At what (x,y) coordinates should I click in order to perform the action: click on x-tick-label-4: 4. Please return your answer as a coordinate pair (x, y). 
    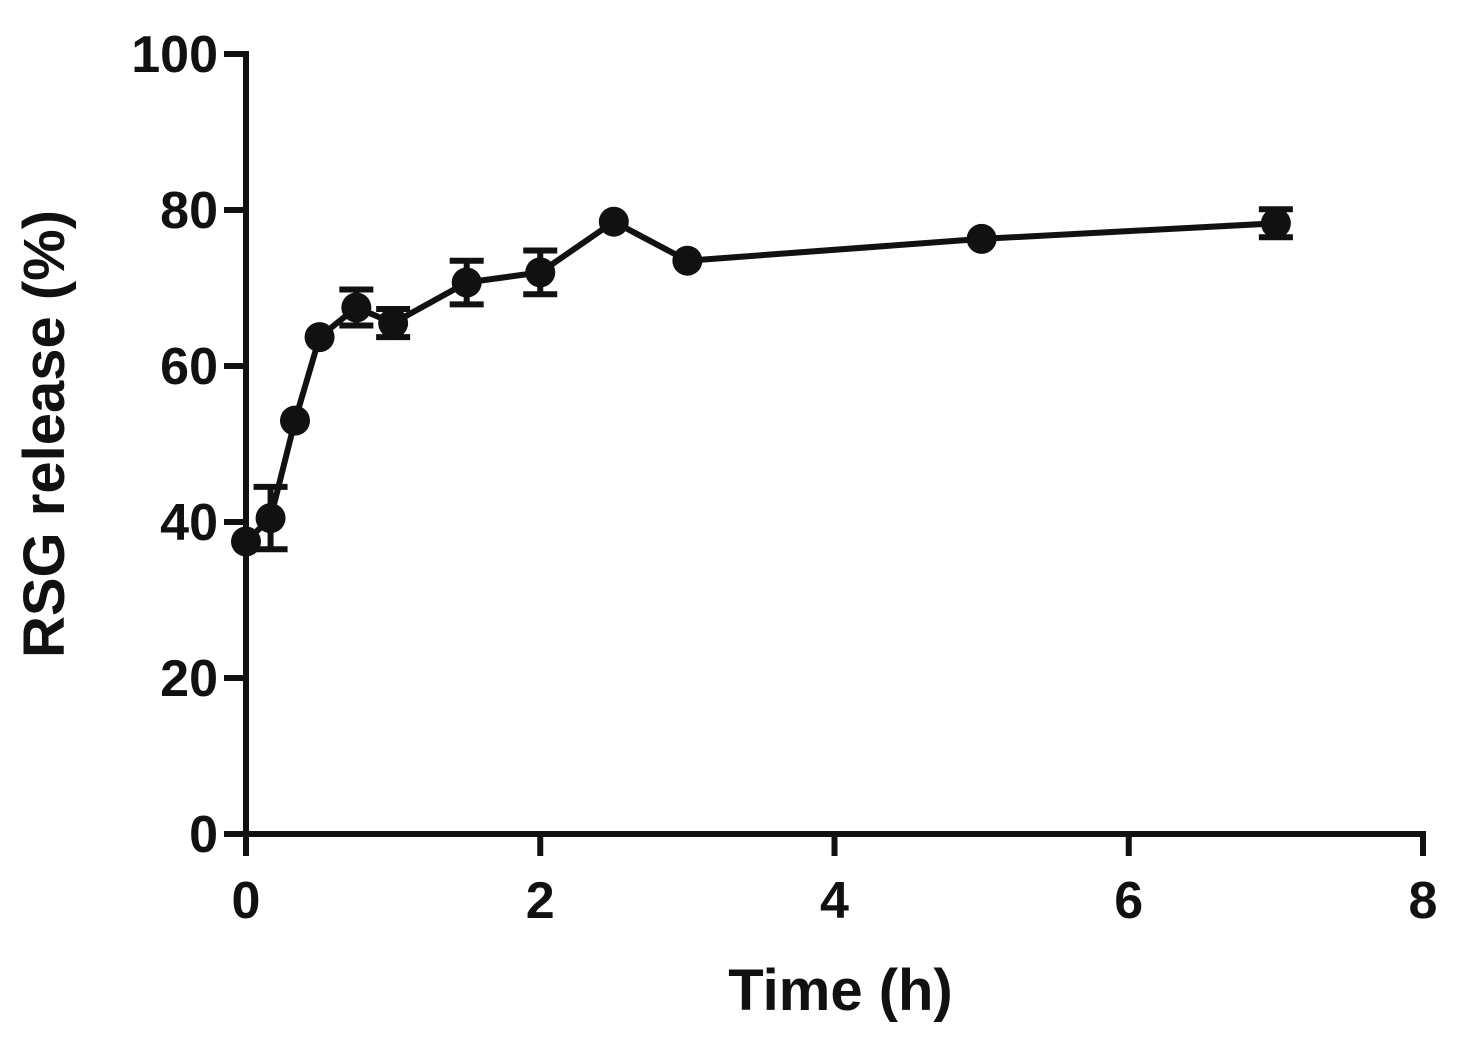
    Looking at the image, I should click on (834, 901).